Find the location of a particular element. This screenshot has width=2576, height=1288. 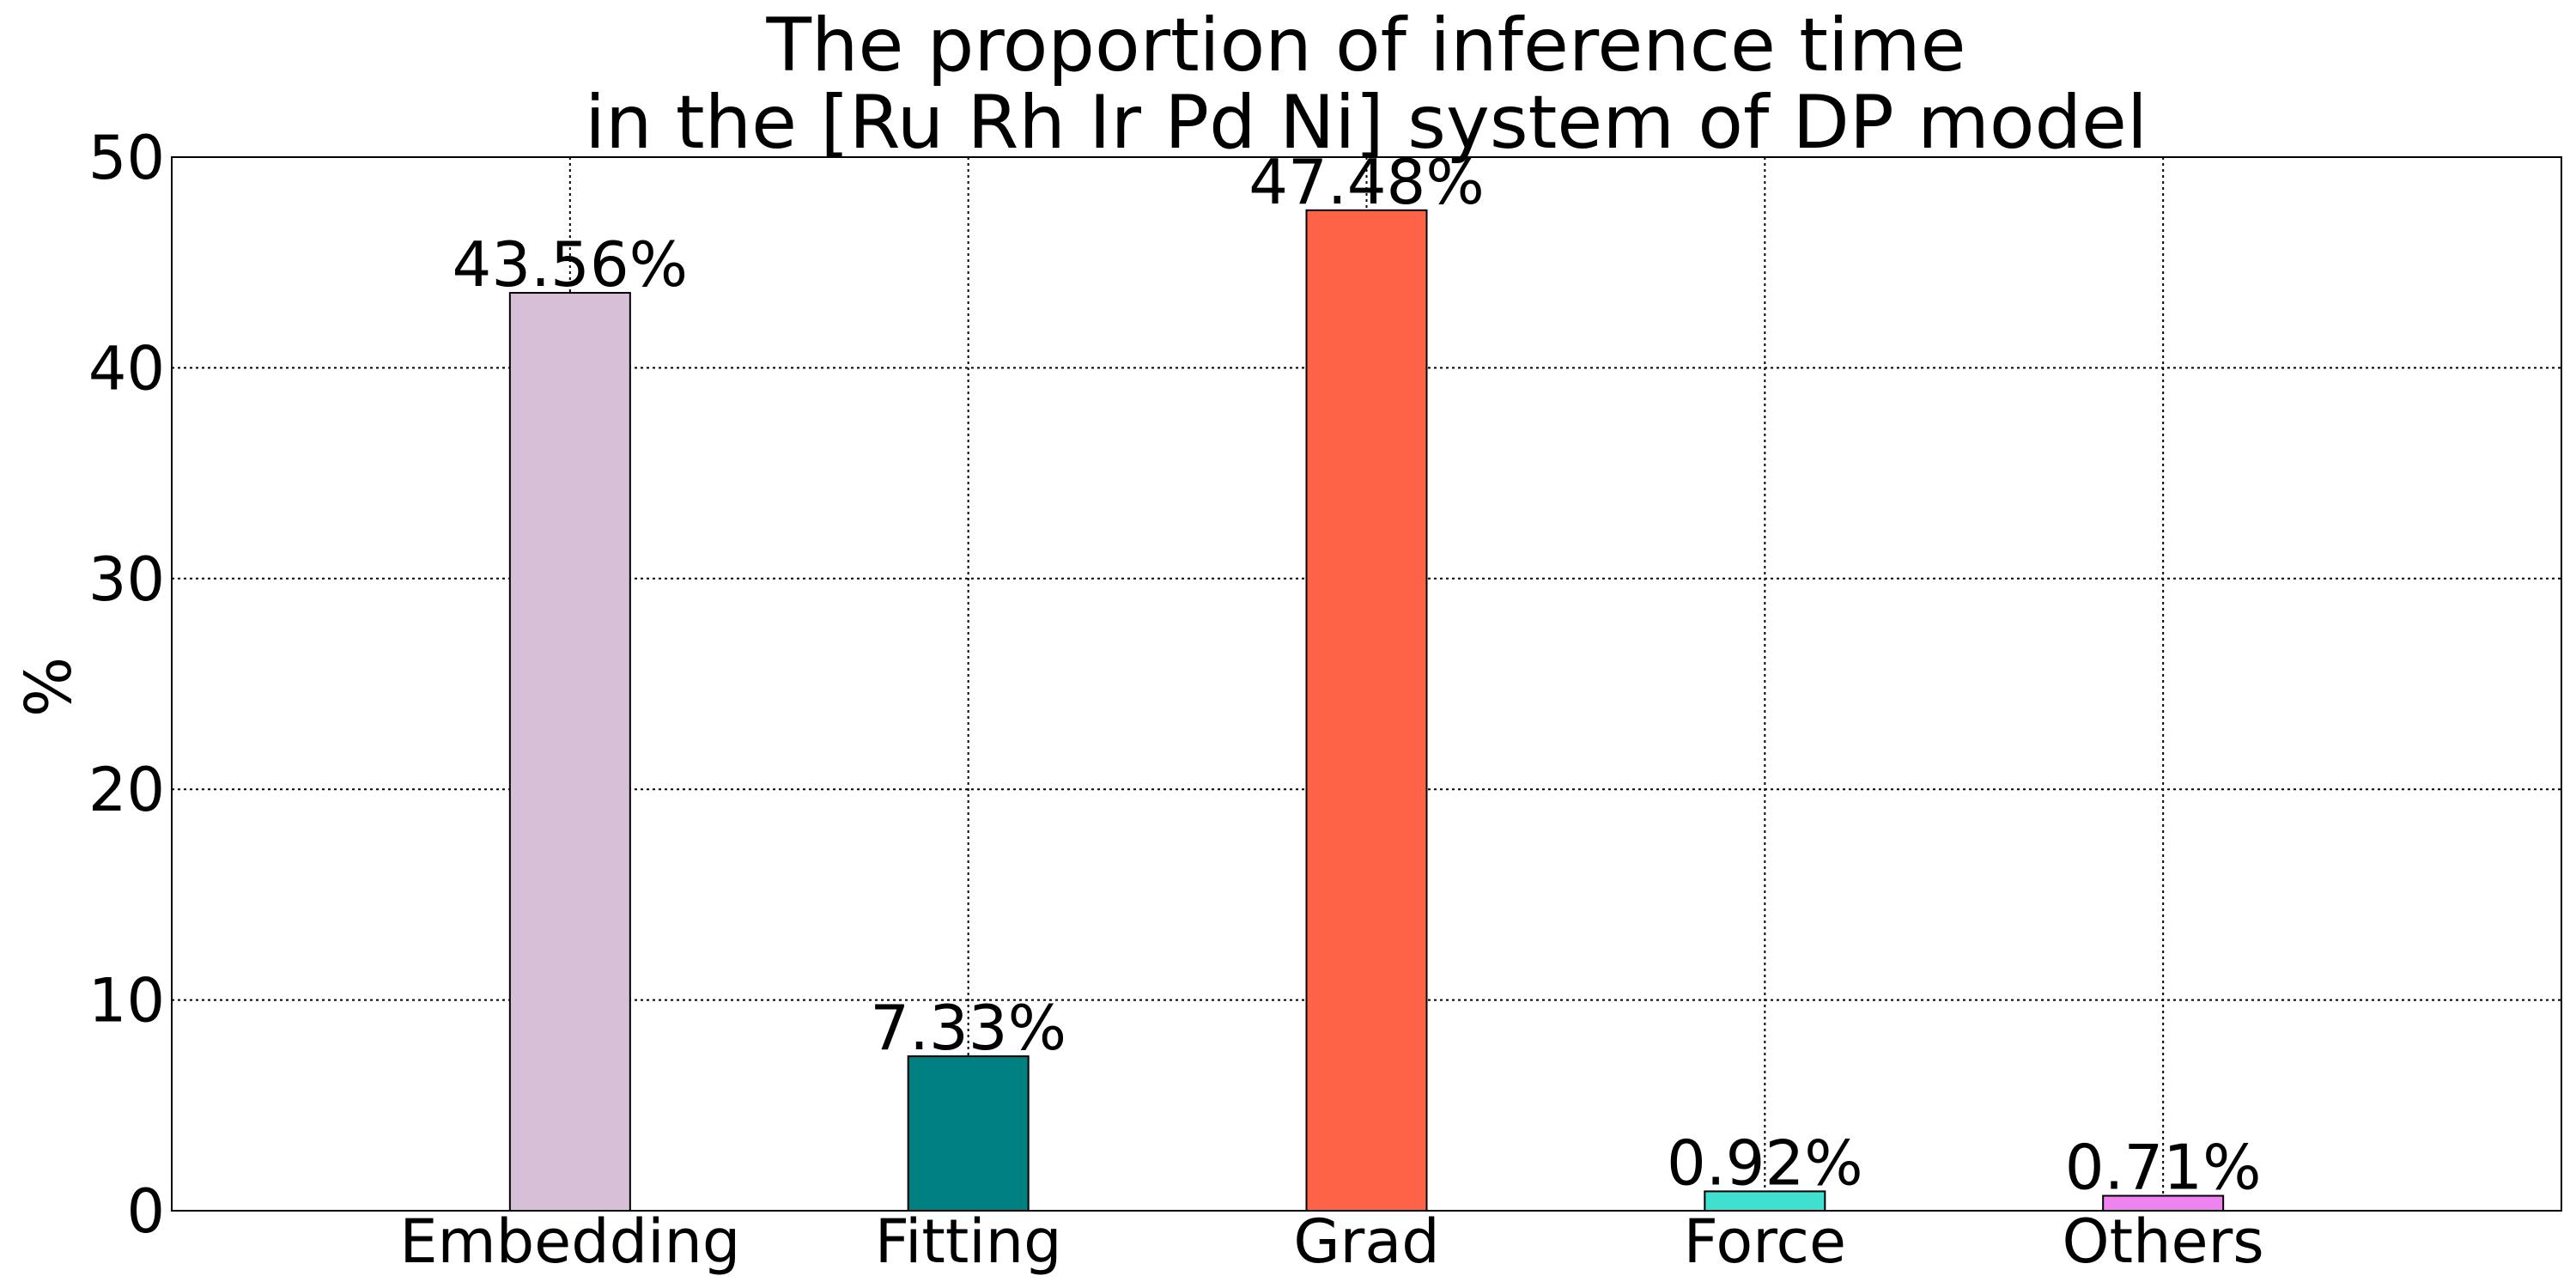

bar-embedding is located at coordinates (569, 752).